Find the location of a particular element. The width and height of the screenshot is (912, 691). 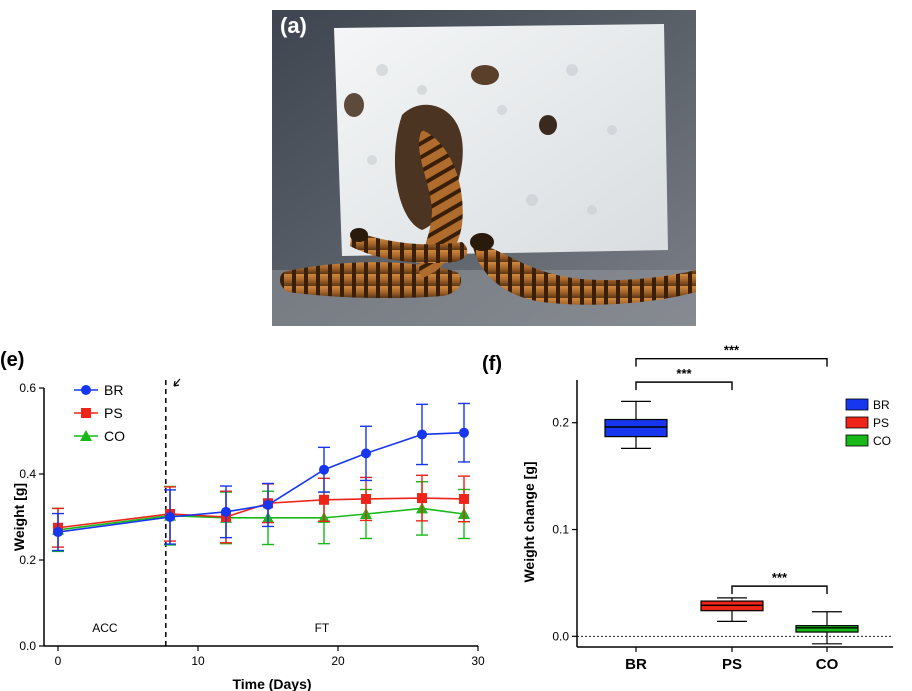

acc-region-label: ACC is located at coordinates (105, 628).